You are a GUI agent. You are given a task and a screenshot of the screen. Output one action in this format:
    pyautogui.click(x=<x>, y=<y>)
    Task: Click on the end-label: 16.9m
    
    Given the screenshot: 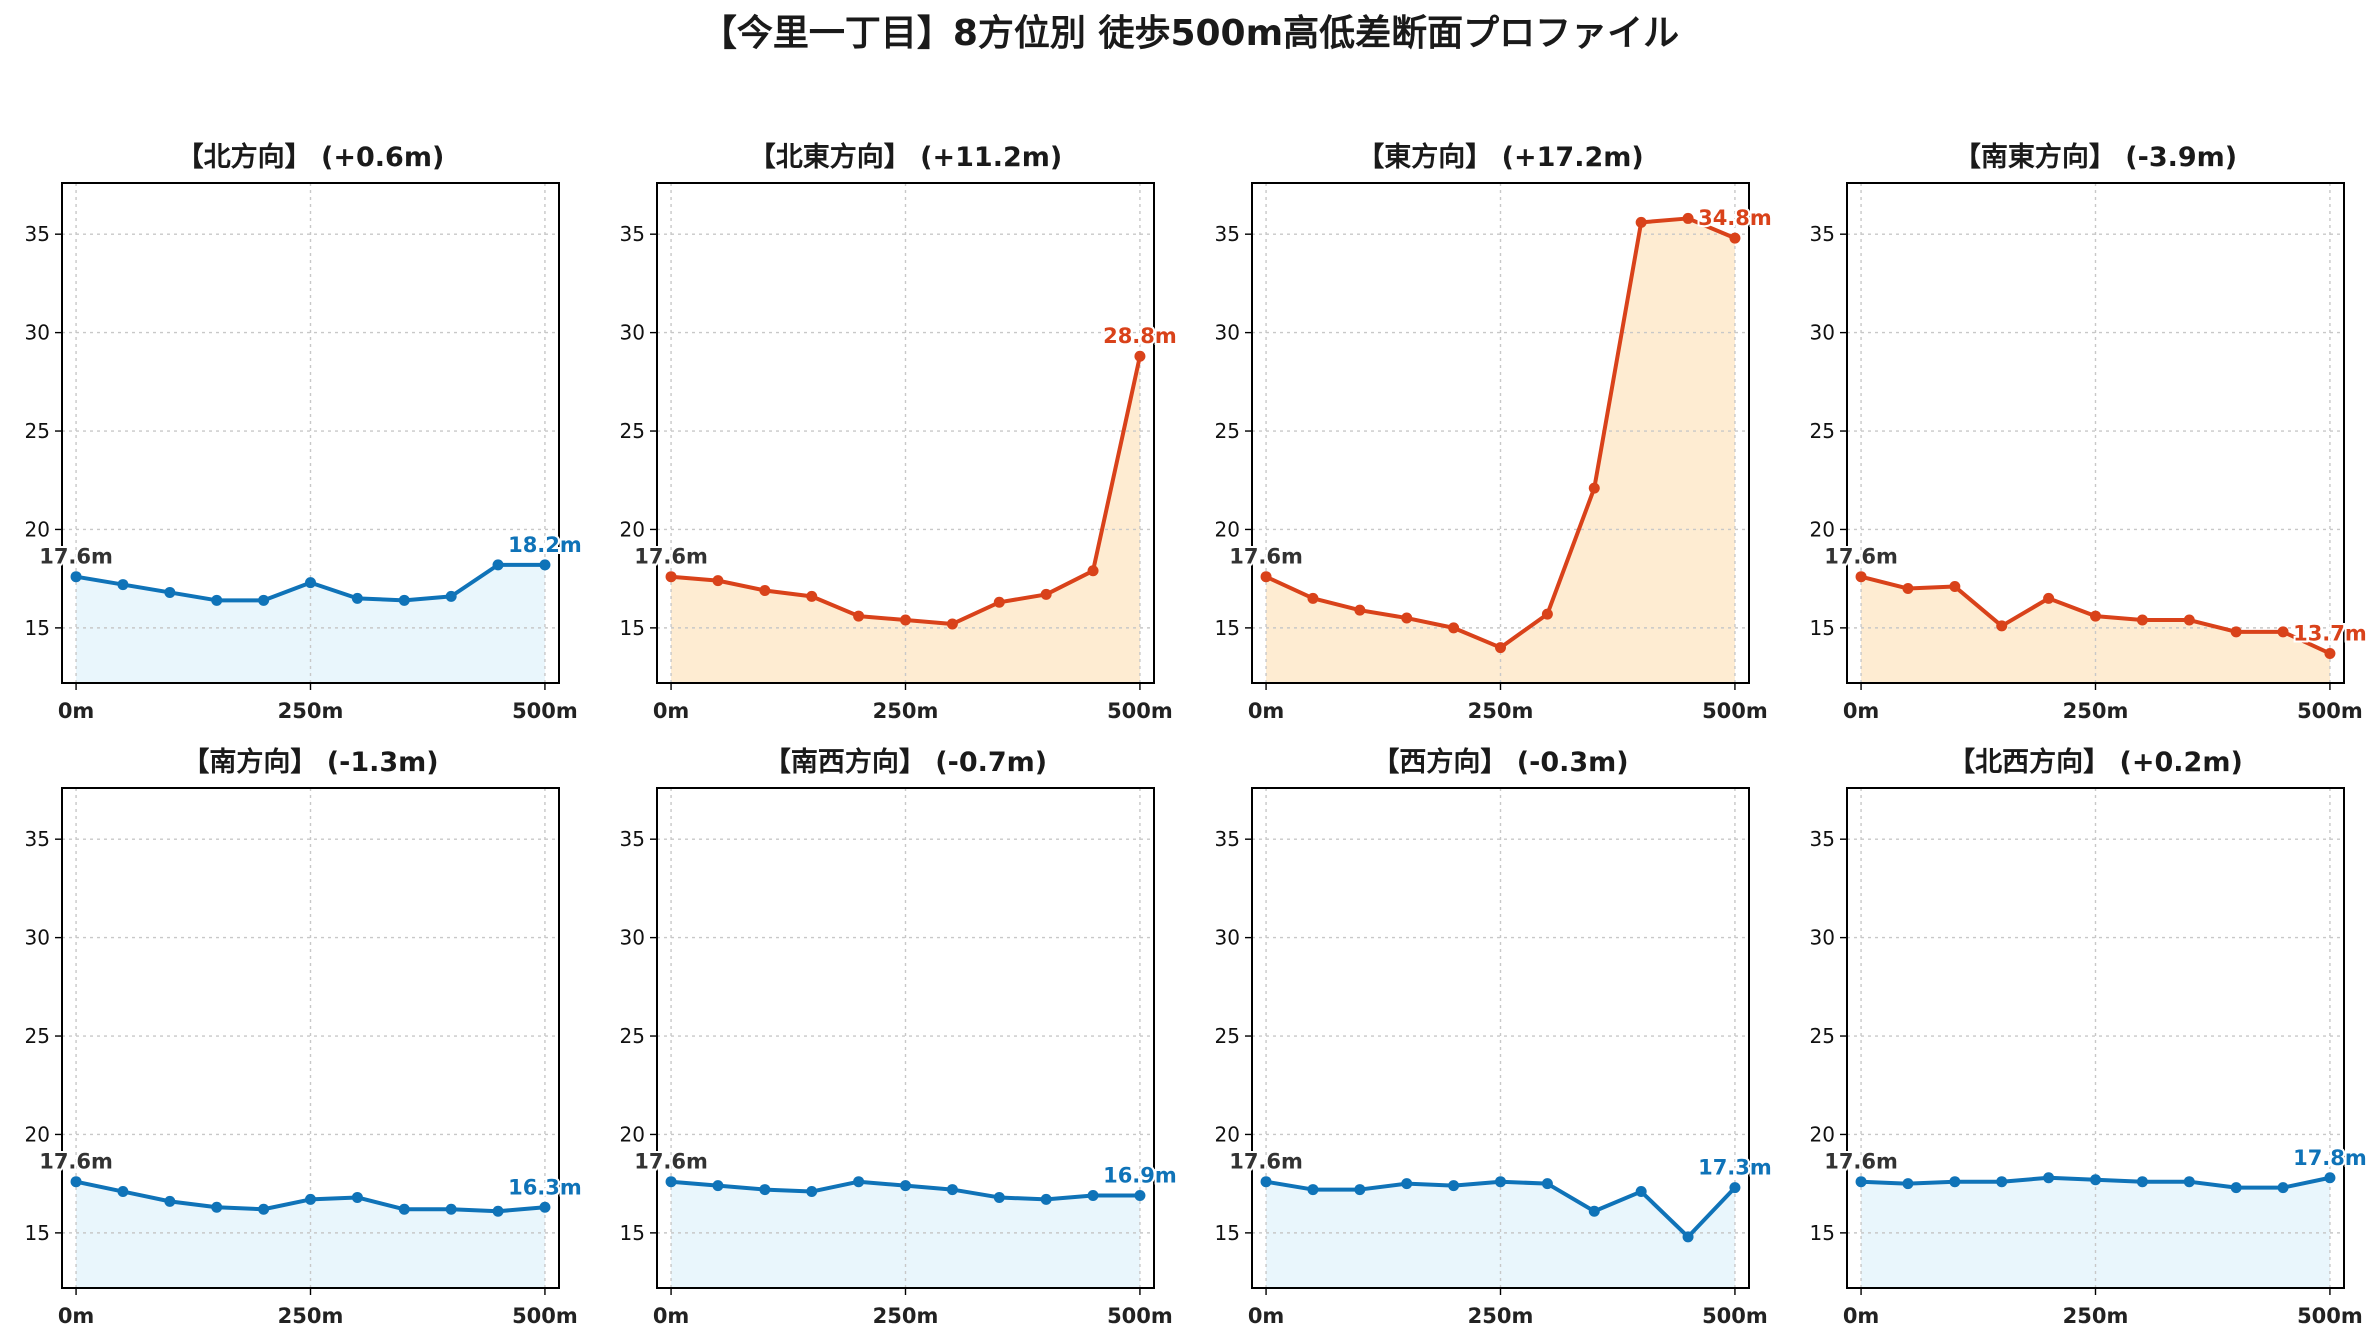 What is the action you would take?
    pyautogui.click(x=1140, y=1175)
    